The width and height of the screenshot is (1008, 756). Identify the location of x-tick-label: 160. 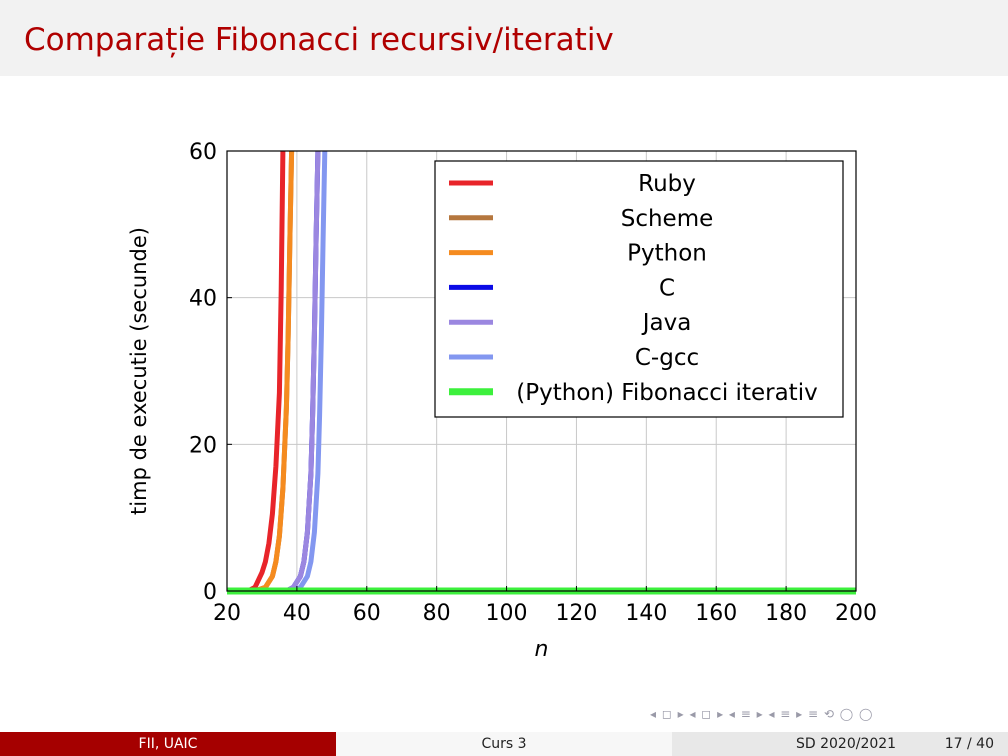
(716, 613).